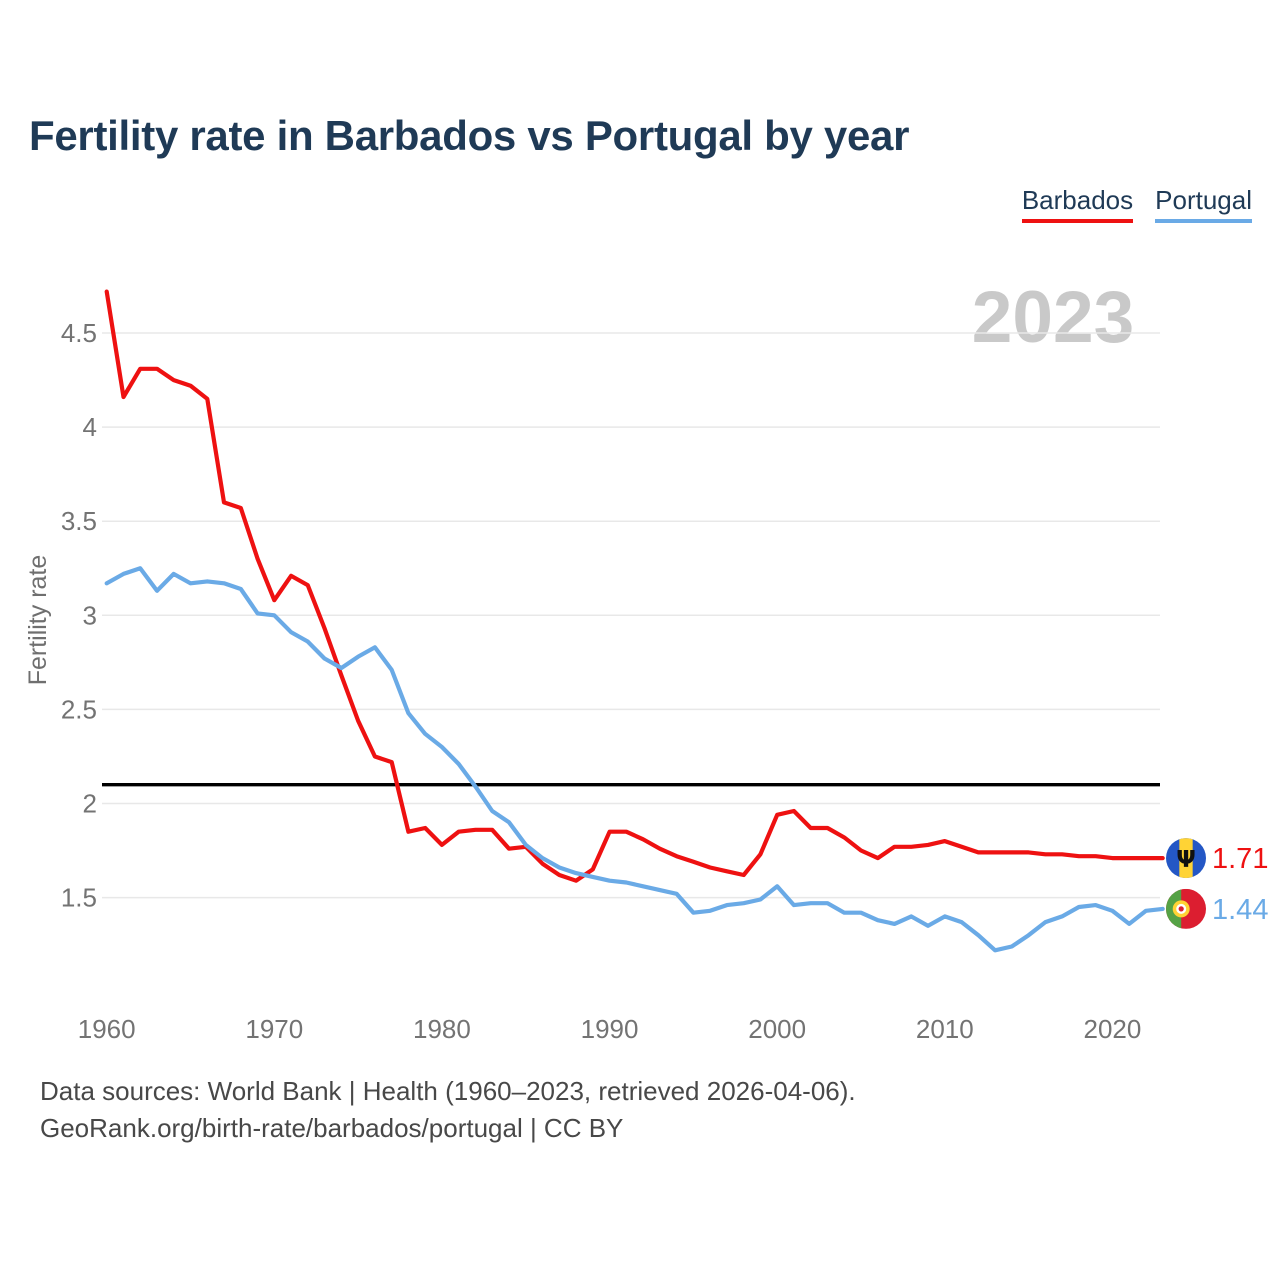 The height and width of the screenshot is (1280, 1280). Describe the element at coordinates (1186, 908) in the screenshot. I see `portugal-flag-icon` at that location.